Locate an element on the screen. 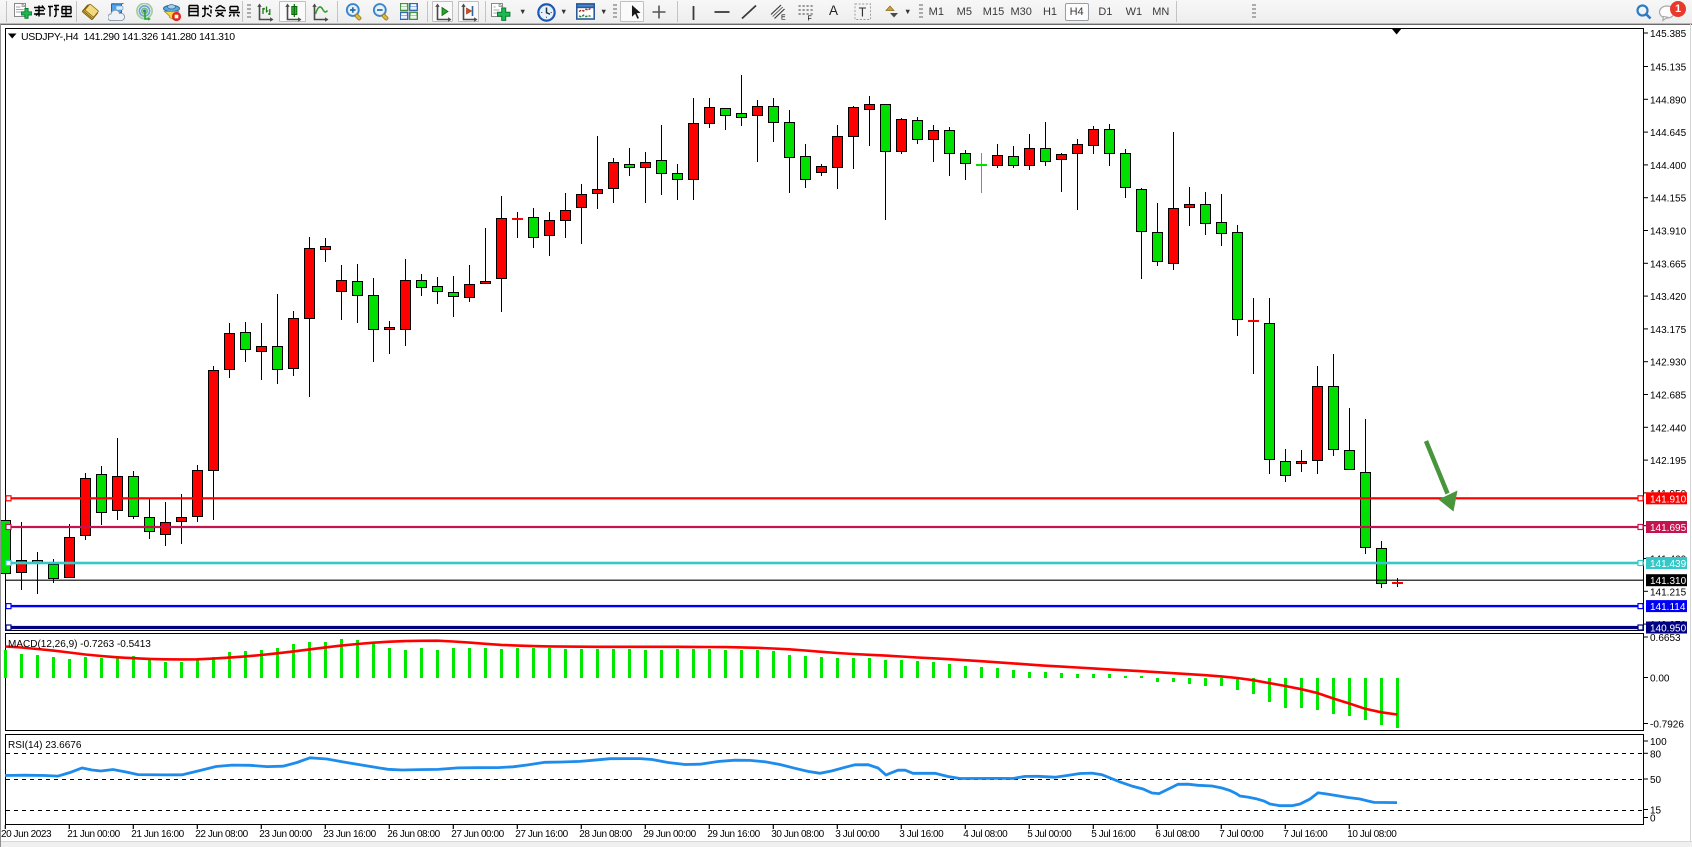 The height and width of the screenshot is (847, 1692). svg-text: 26 Jun 08:00 is located at coordinates (413, 834).